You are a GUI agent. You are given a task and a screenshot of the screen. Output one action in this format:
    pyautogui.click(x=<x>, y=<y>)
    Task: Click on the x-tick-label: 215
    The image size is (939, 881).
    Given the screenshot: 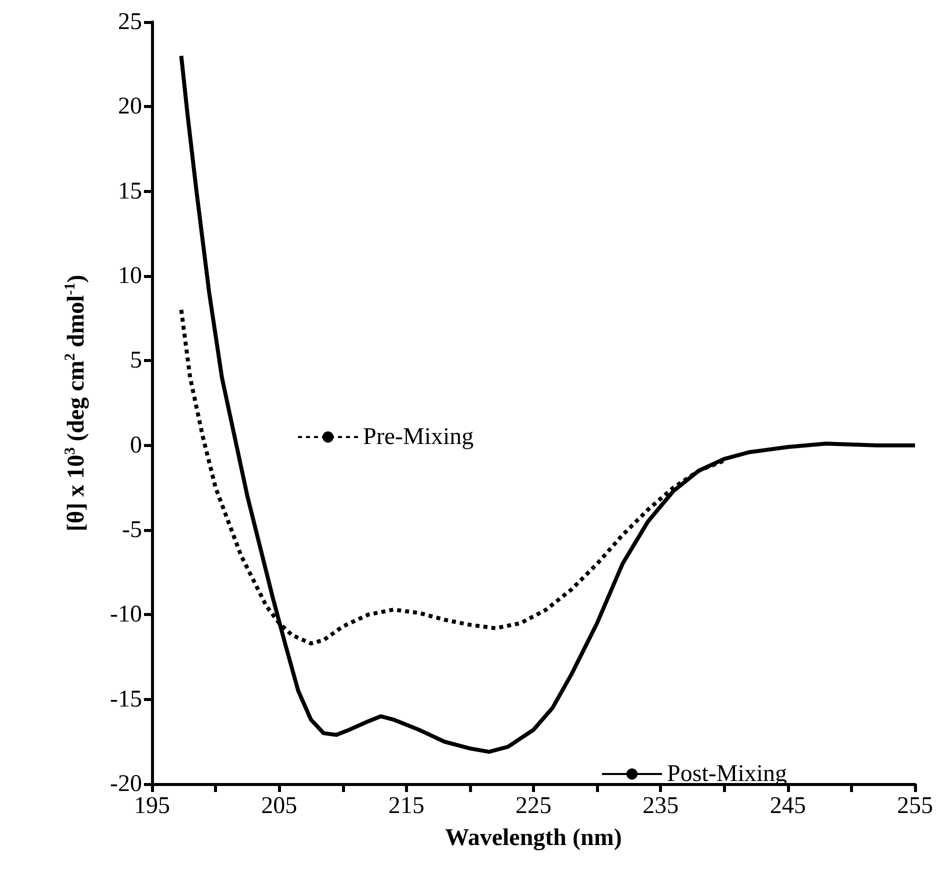 What is the action you would take?
    pyautogui.click(x=406, y=806)
    